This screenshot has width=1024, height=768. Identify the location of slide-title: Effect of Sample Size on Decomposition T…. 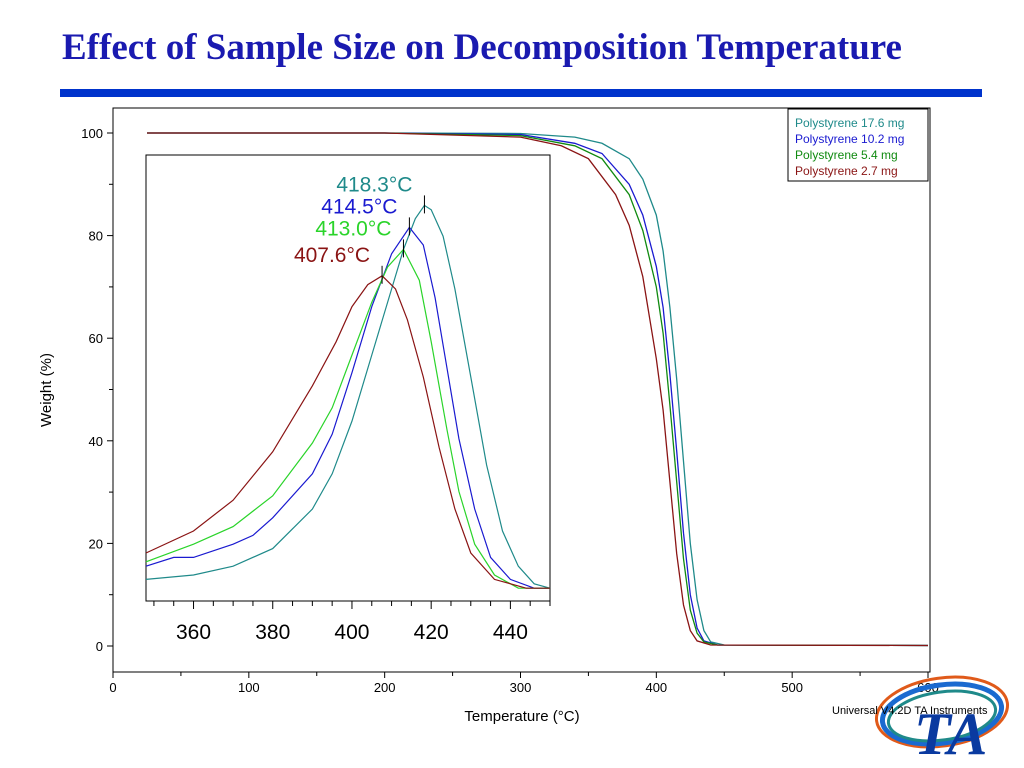
(482, 47).